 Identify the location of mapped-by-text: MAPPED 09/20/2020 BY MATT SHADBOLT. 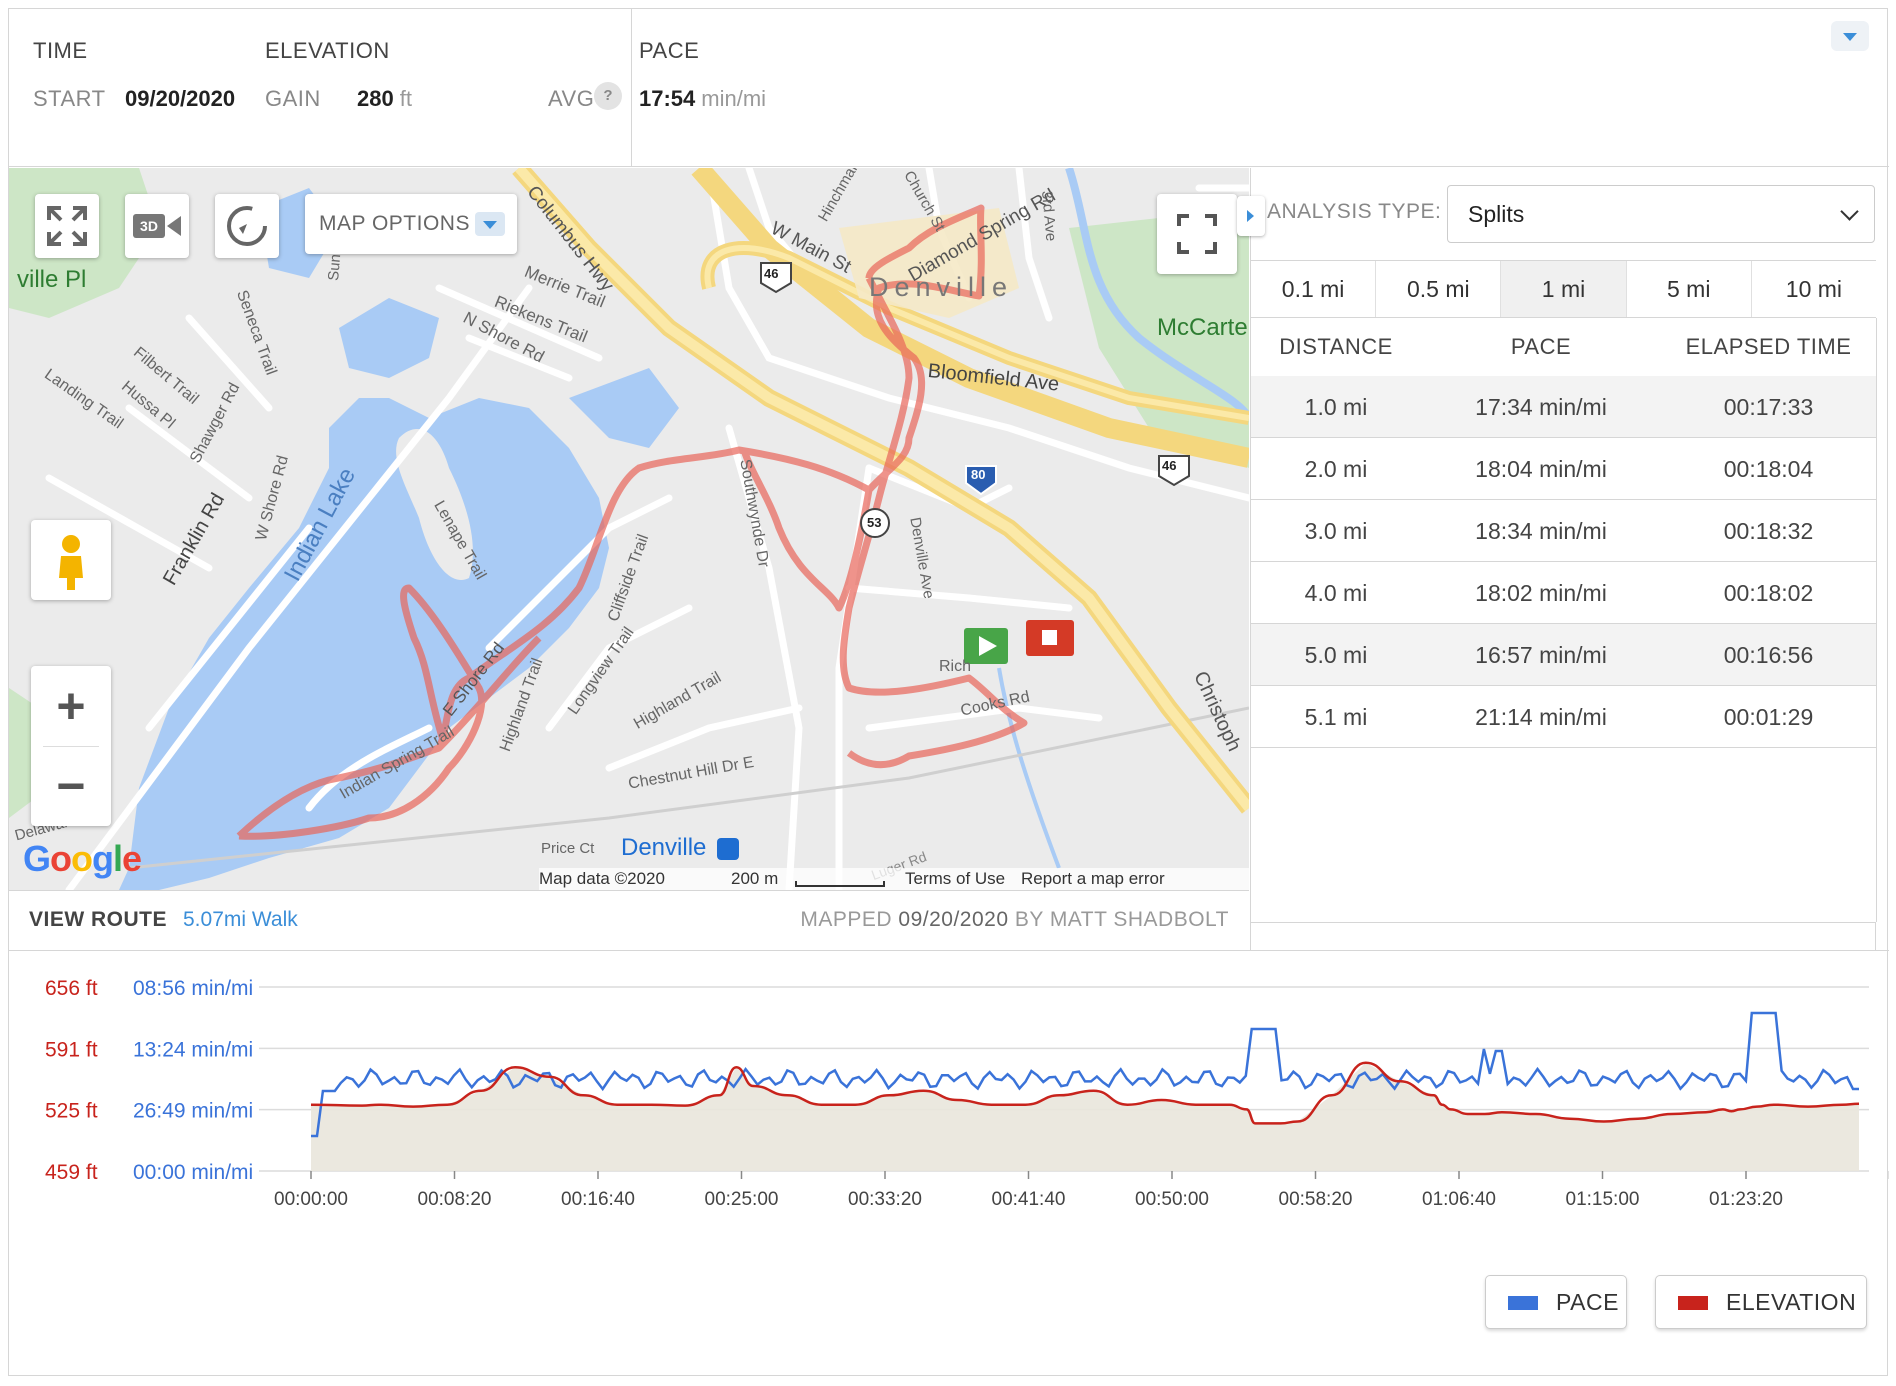
(1014, 920).